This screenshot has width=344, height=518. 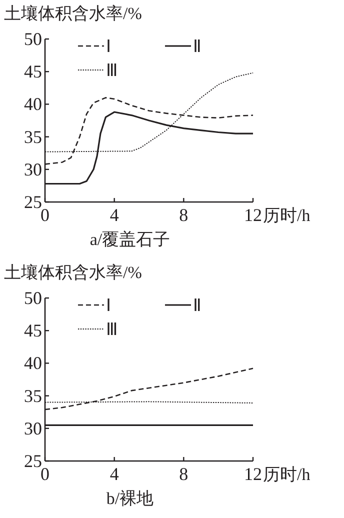 What do you see at coordinates (130, 498) in the screenshot?
I see `chart-title: b/裸地` at bounding box center [130, 498].